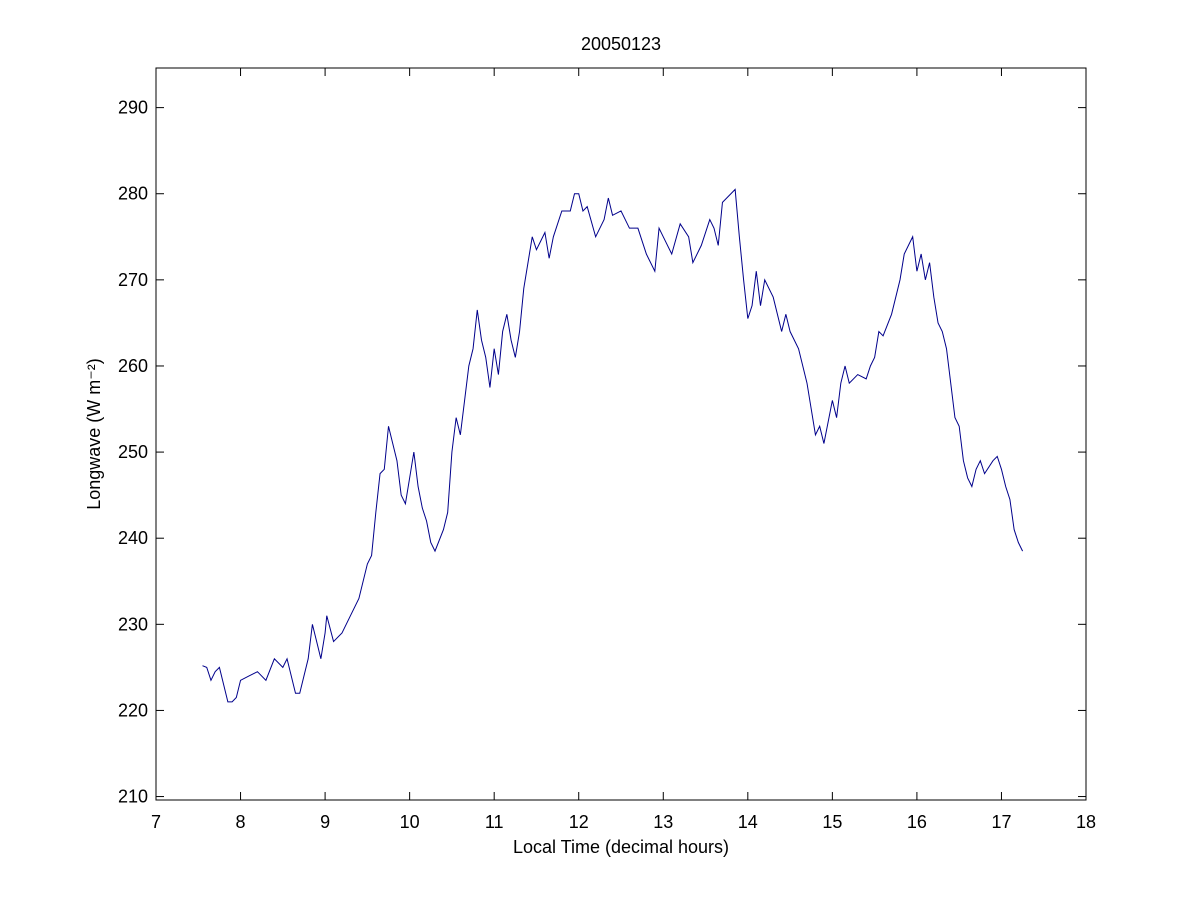  I want to click on y-tick-label: 220, so click(133, 710).